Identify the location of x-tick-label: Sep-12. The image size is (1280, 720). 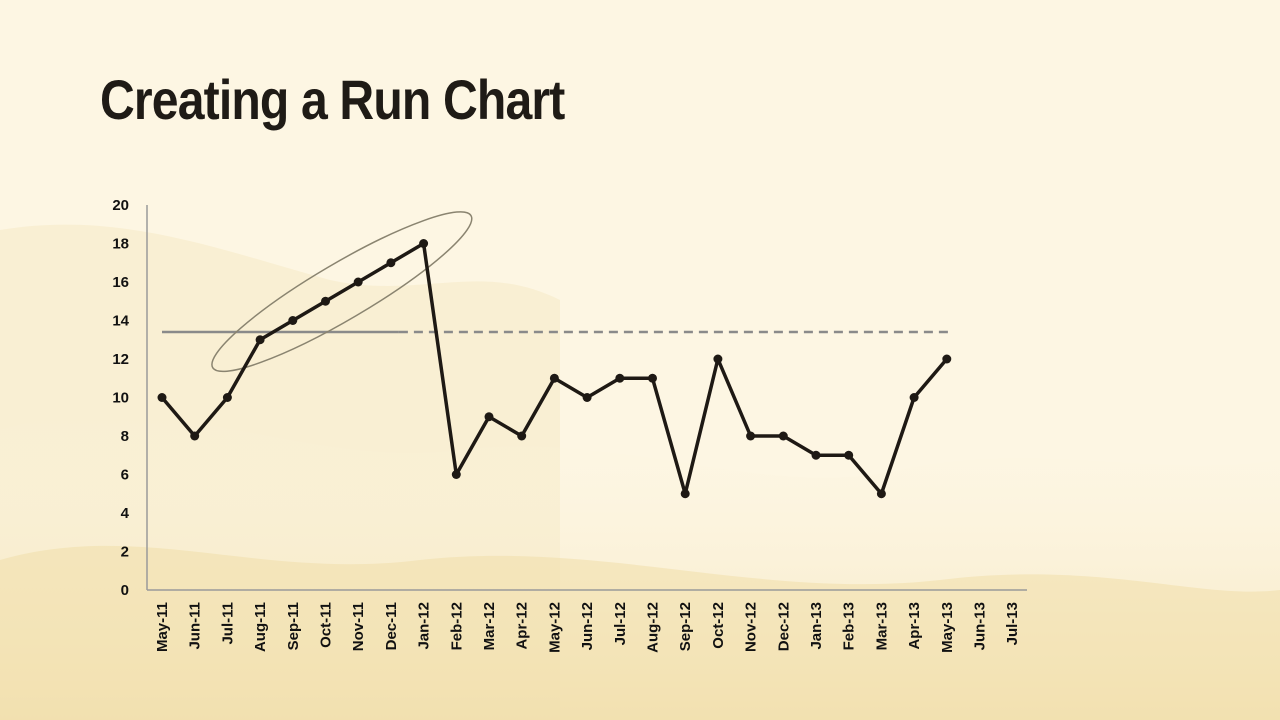
(685, 626).